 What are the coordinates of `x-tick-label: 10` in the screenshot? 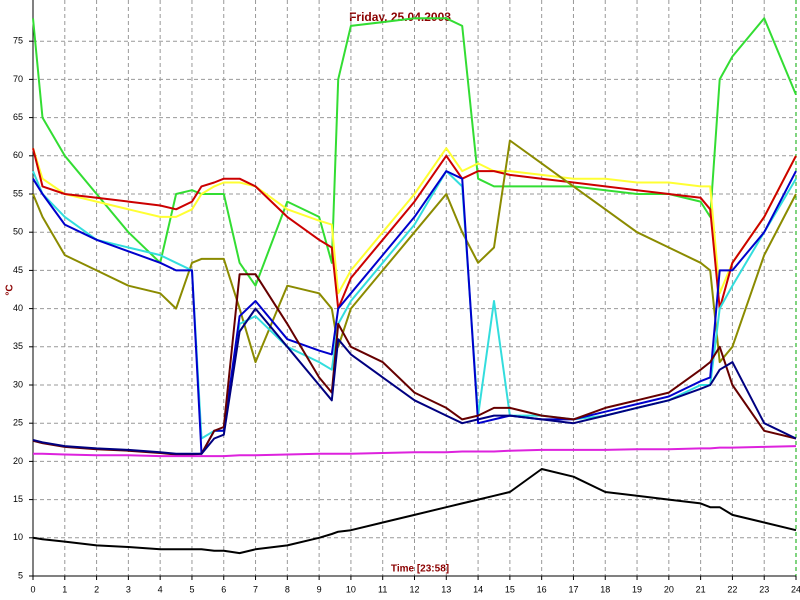 It's located at (351, 589).